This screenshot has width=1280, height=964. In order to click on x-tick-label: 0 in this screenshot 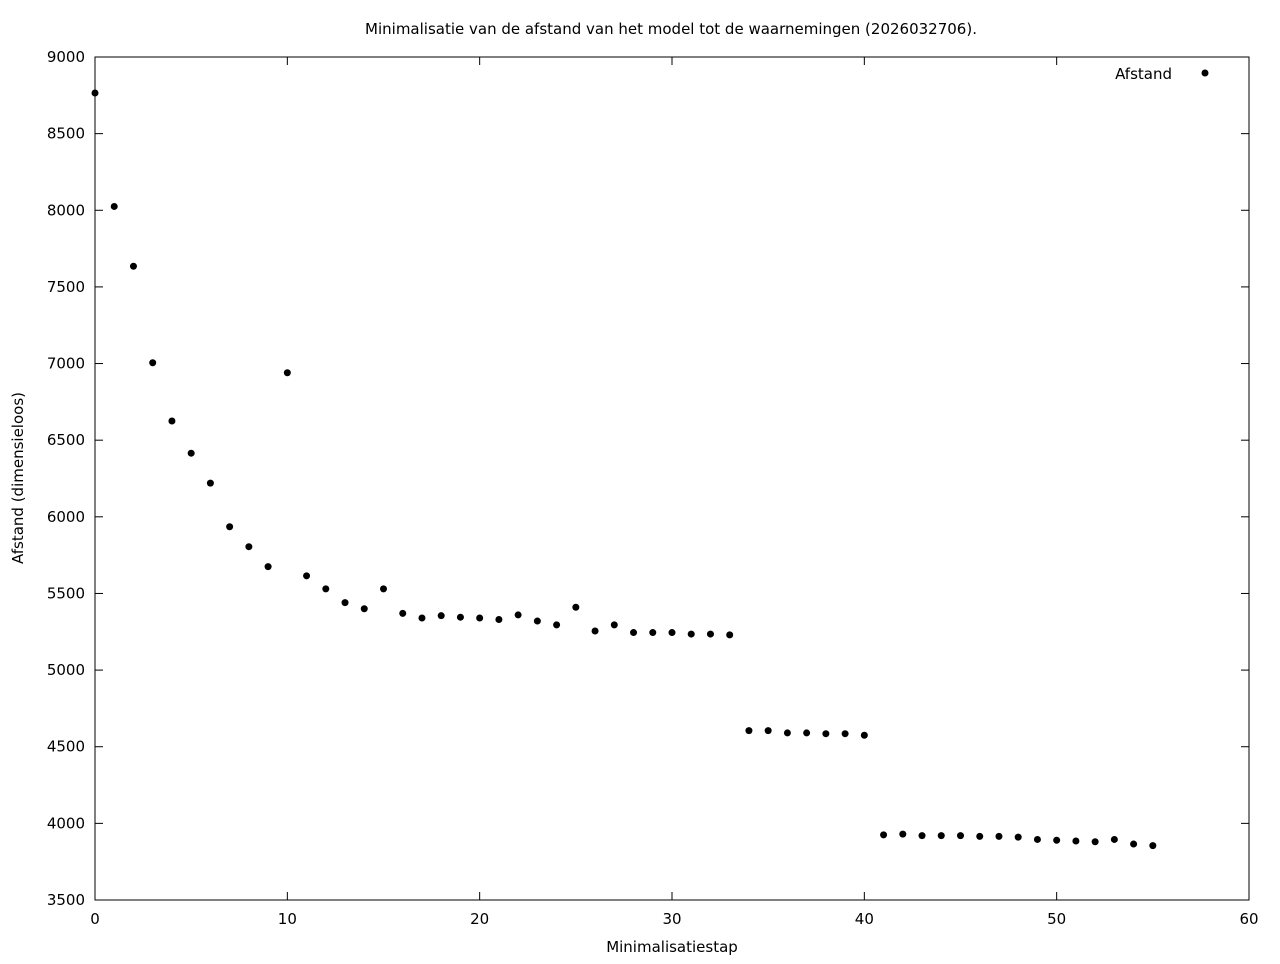, I will do `click(95, 919)`.